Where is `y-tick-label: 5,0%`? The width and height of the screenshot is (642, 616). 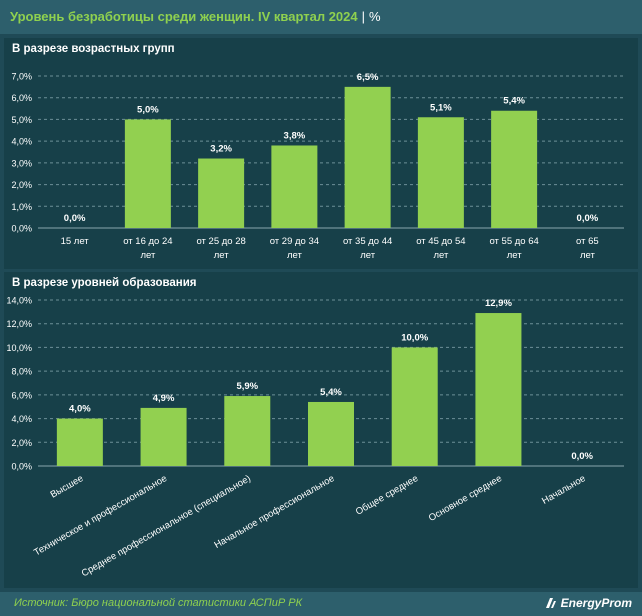
y-tick-label: 5,0% is located at coordinates (21, 120).